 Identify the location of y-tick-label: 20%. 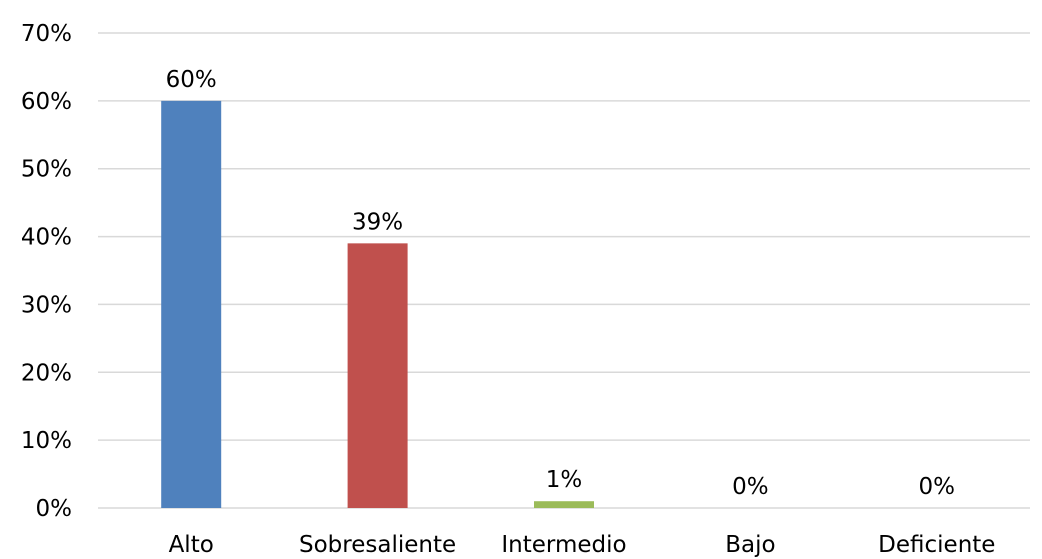
(46, 373).